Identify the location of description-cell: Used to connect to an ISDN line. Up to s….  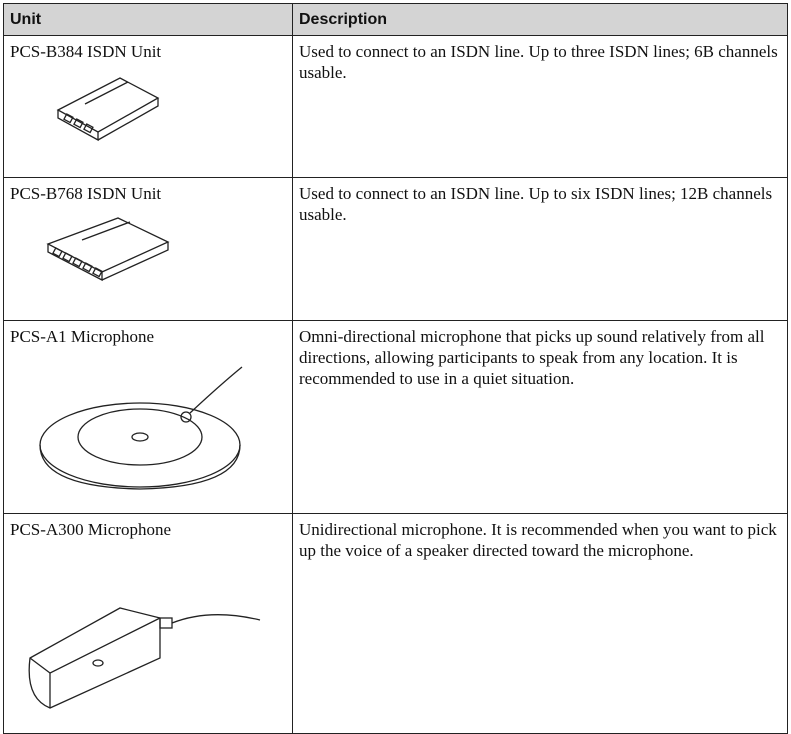
(540, 249).